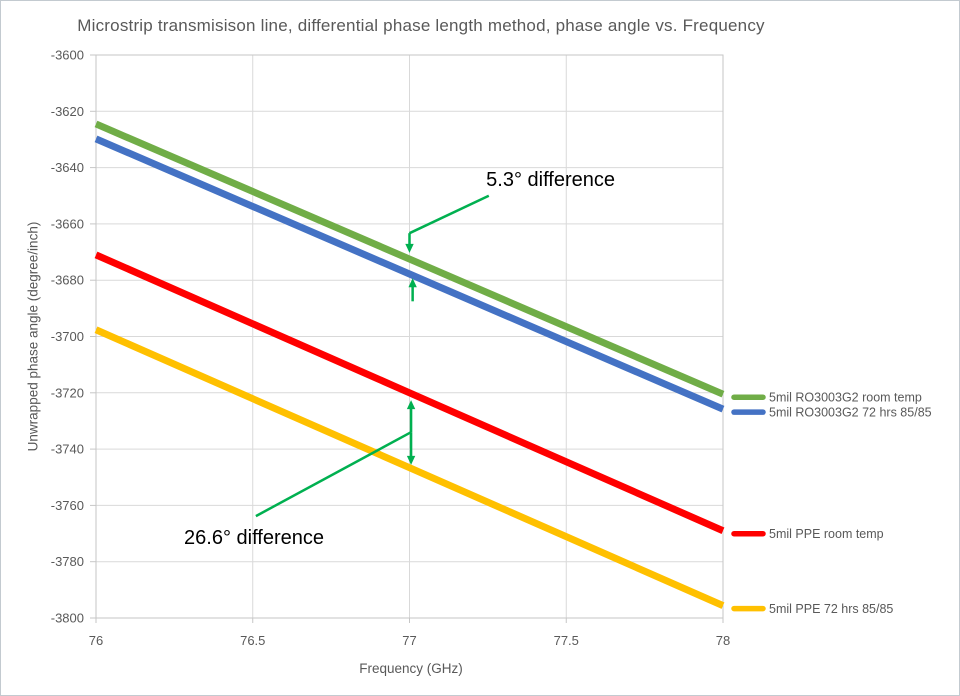 The width and height of the screenshot is (960, 696). Describe the element at coordinates (409, 640) in the screenshot. I see `x-tick-label: 77` at that location.